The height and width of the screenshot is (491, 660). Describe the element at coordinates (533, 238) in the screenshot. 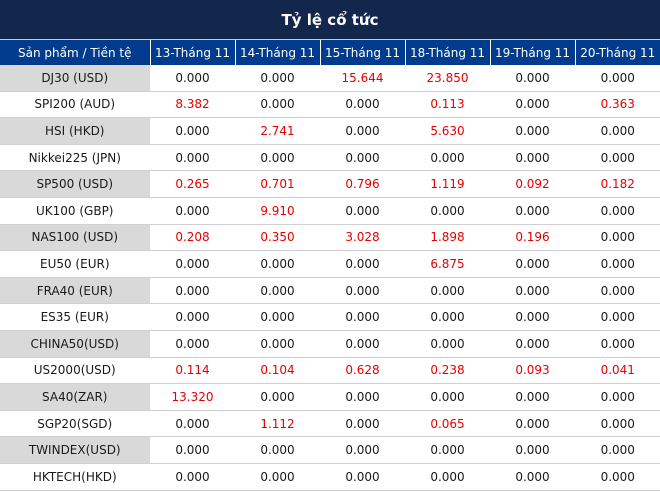

I see `dividend-value-cell: 0.196` at that location.